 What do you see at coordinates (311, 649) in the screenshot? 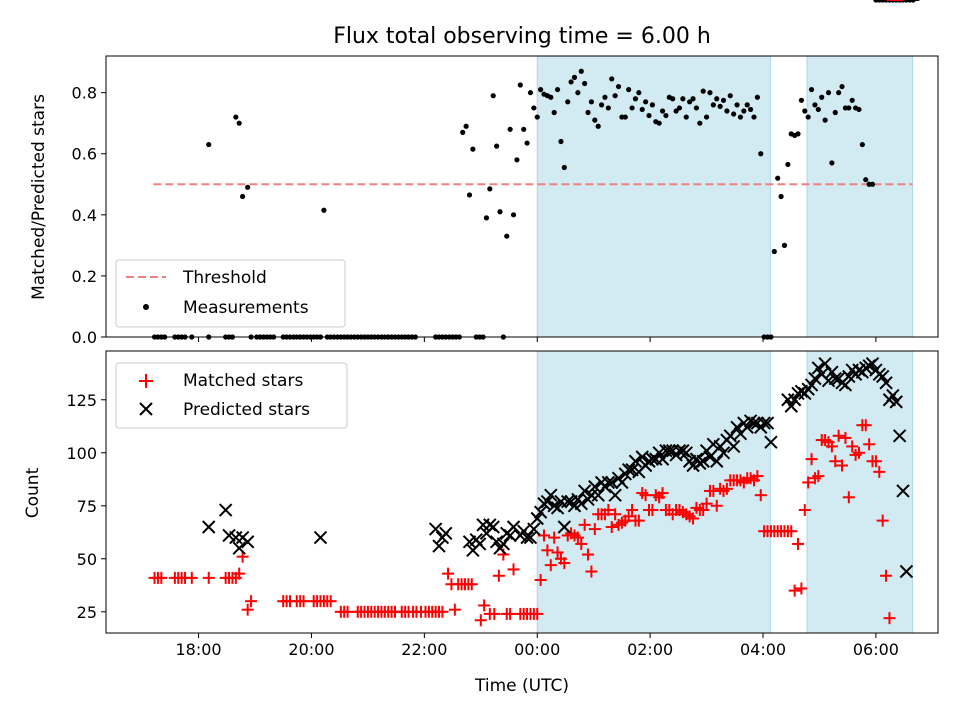
I see `x-tick-label: 20:00` at bounding box center [311, 649].